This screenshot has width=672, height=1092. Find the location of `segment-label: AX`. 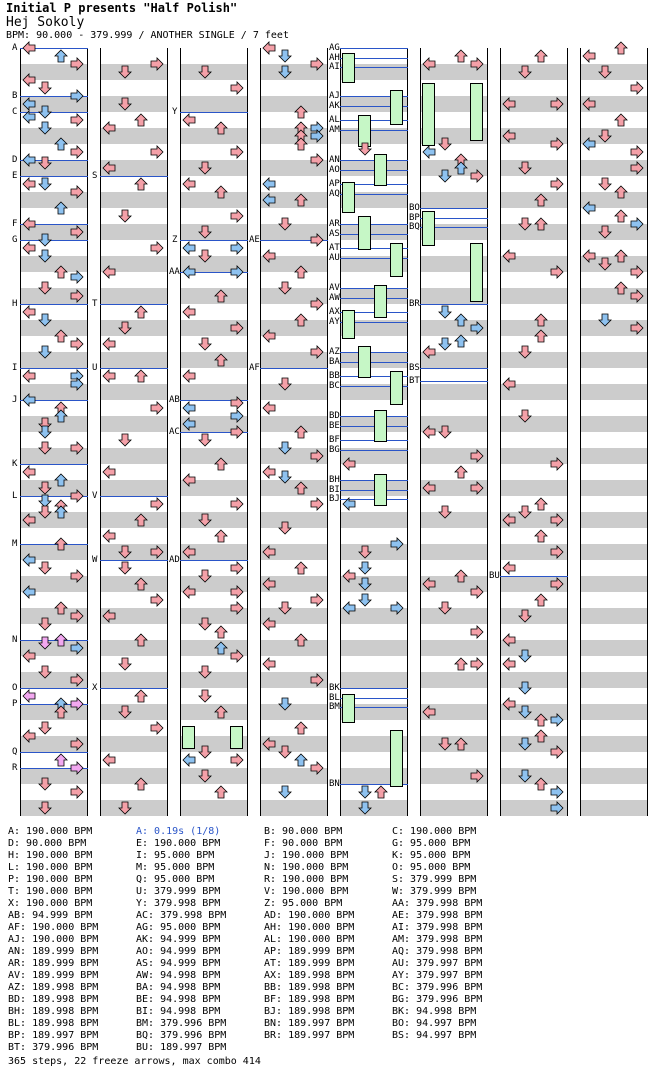

segment-label: AX is located at coordinates (334, 312).